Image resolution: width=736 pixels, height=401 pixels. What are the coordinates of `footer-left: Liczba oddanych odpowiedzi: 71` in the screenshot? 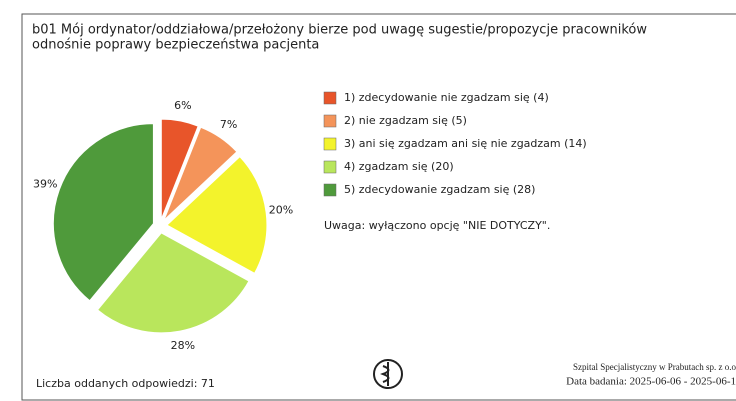 It's located at (125, 383).